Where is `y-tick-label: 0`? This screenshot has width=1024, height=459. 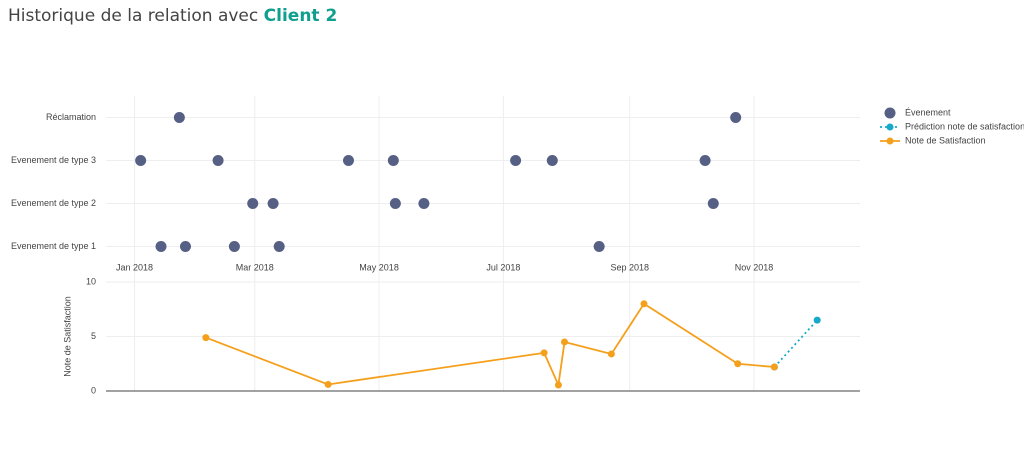
y-tick-label: 0 is located at coordinates (93, 390).